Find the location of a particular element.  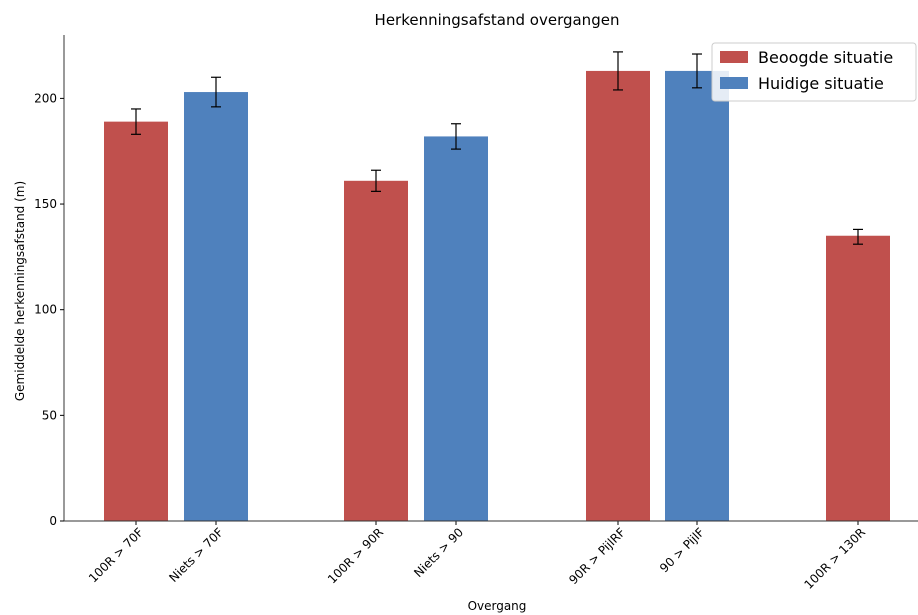

legend-label: Huidige situatie is located at coordinates (821, 83).